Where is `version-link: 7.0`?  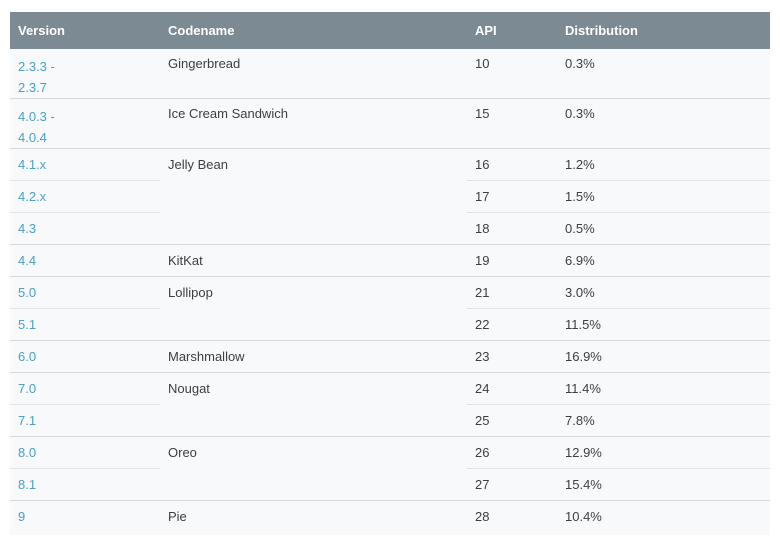 version-link: 7.0 is located at coordinates (27, 388).